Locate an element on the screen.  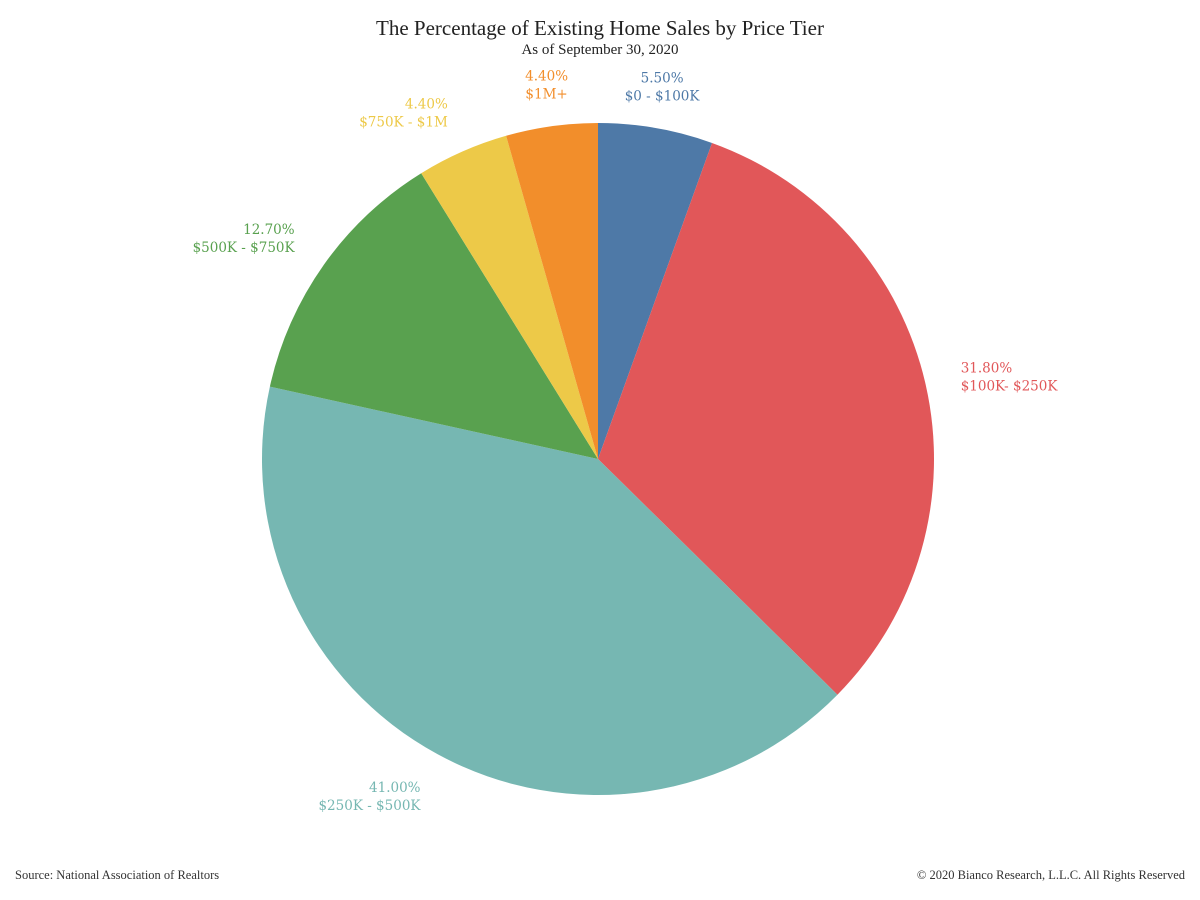
slice-value-label-3: 12.70% is located at coordinates (269, 230).